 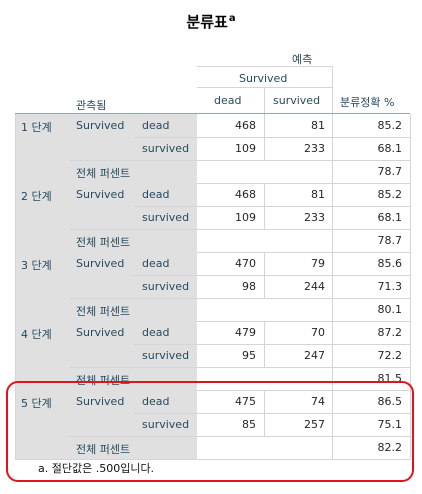 What do you see at coordinates (212, 113) in the screenshot?
I see `header-bottom-rule` at bounding box center [212, 113].